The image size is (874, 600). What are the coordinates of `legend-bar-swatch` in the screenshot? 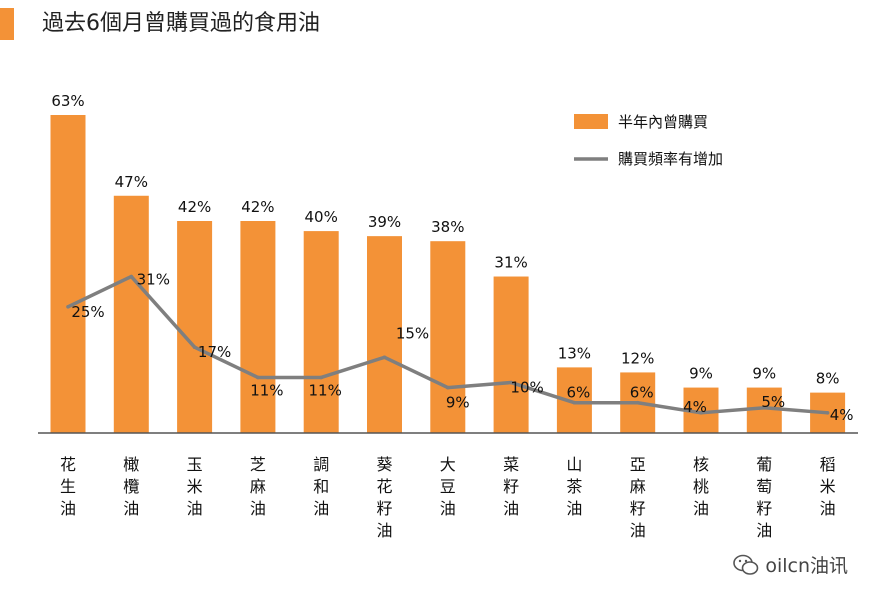 It's located at (591, 121).